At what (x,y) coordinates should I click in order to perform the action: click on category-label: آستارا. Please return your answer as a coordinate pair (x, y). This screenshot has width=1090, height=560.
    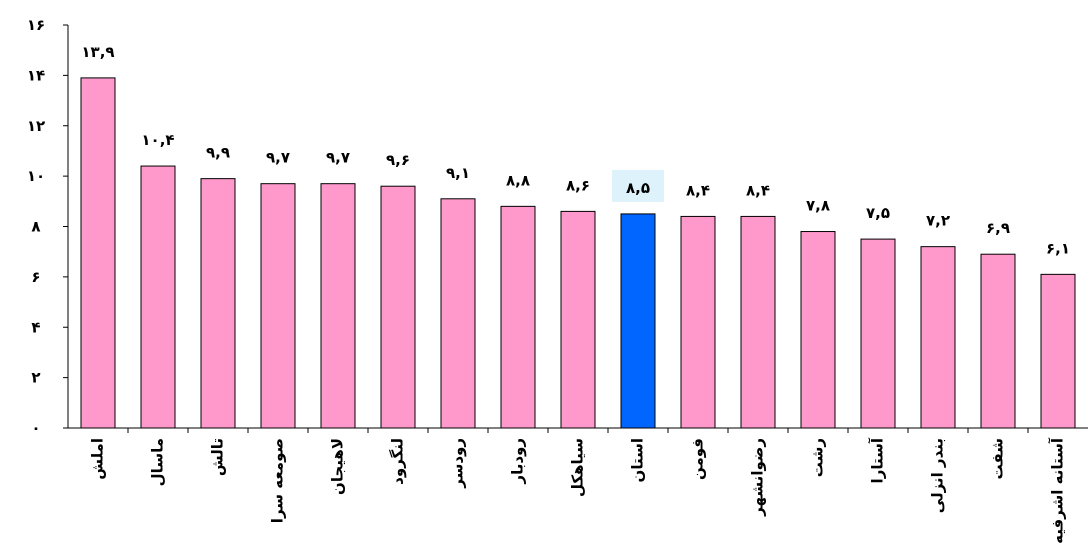
    Looking at the image, I should click on (878, 460).